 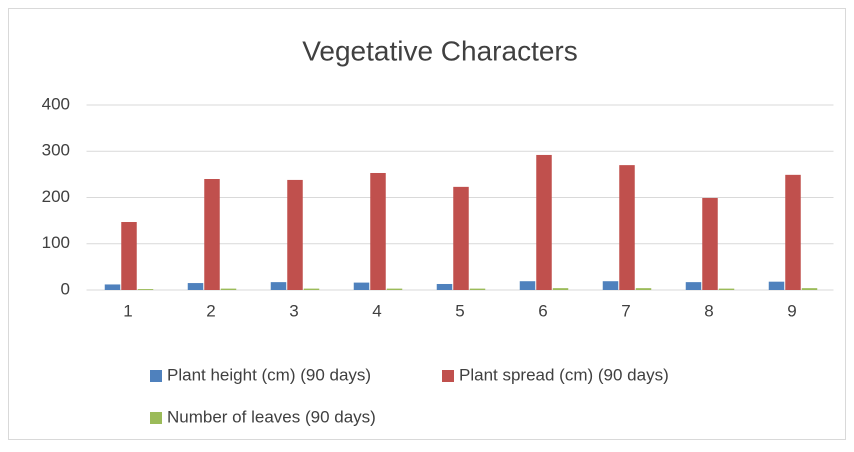 What do you see at coordinates (271, 416) in the screenshot?
I see `legend-label: Number of leaves (90 days)` at bounding box center [271, 416].